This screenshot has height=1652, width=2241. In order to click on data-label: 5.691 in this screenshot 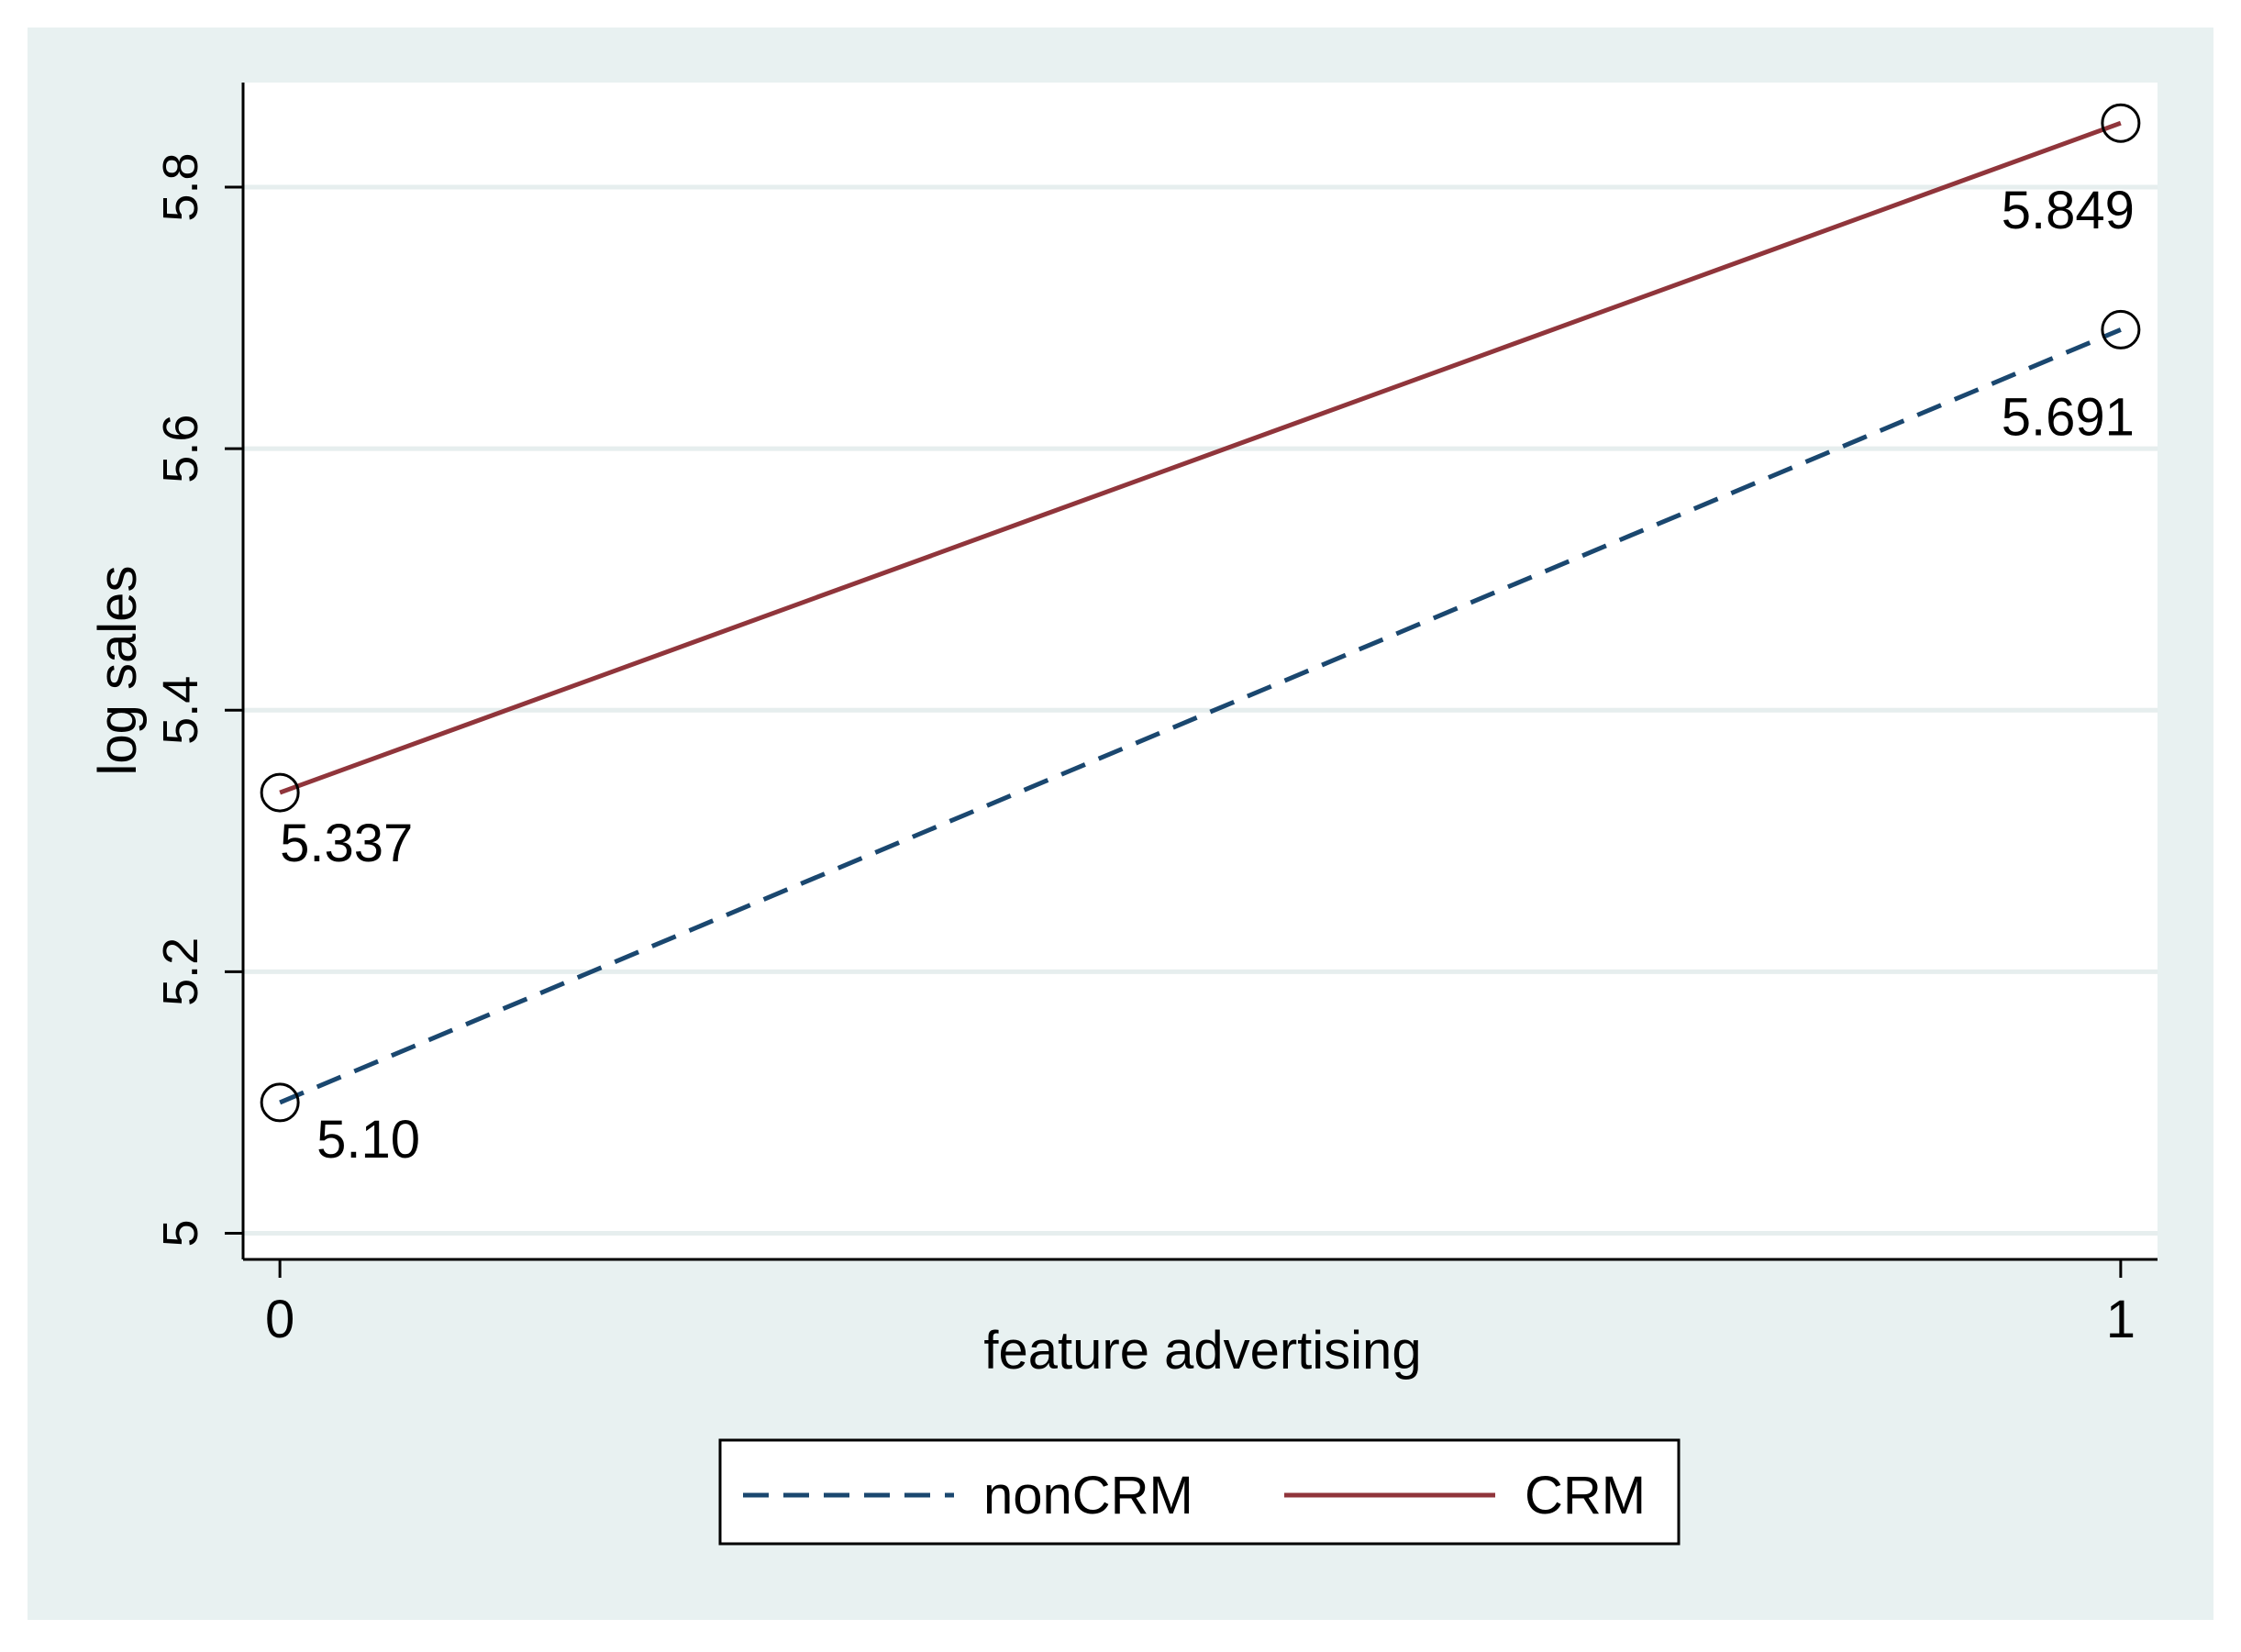, I will do `click(2068, 417)`.